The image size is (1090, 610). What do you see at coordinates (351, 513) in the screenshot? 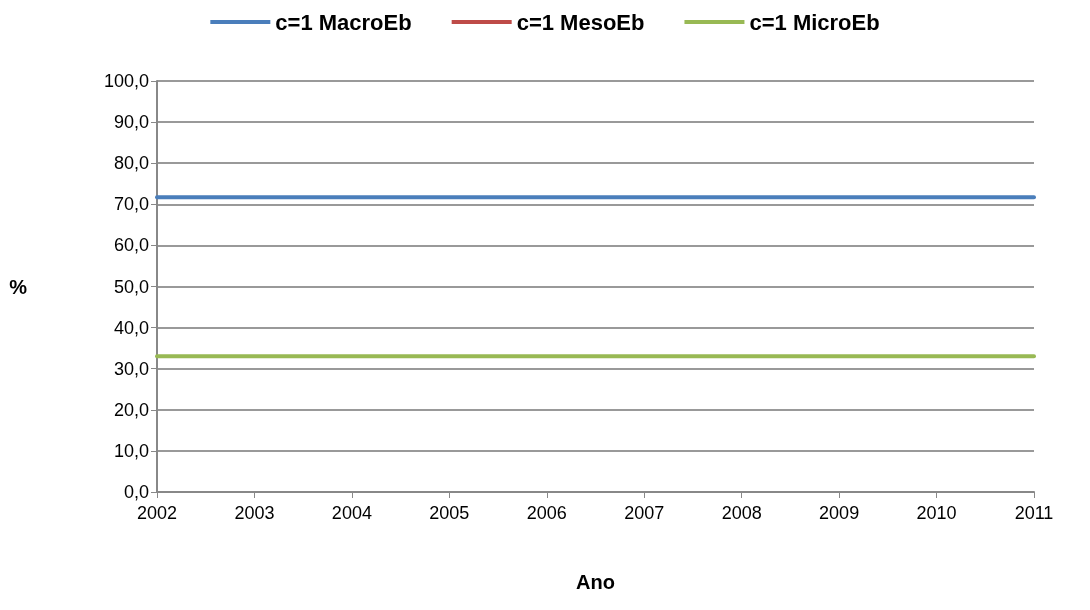
I see `x-tick-label: 2004` at bounding box center [351, 513].